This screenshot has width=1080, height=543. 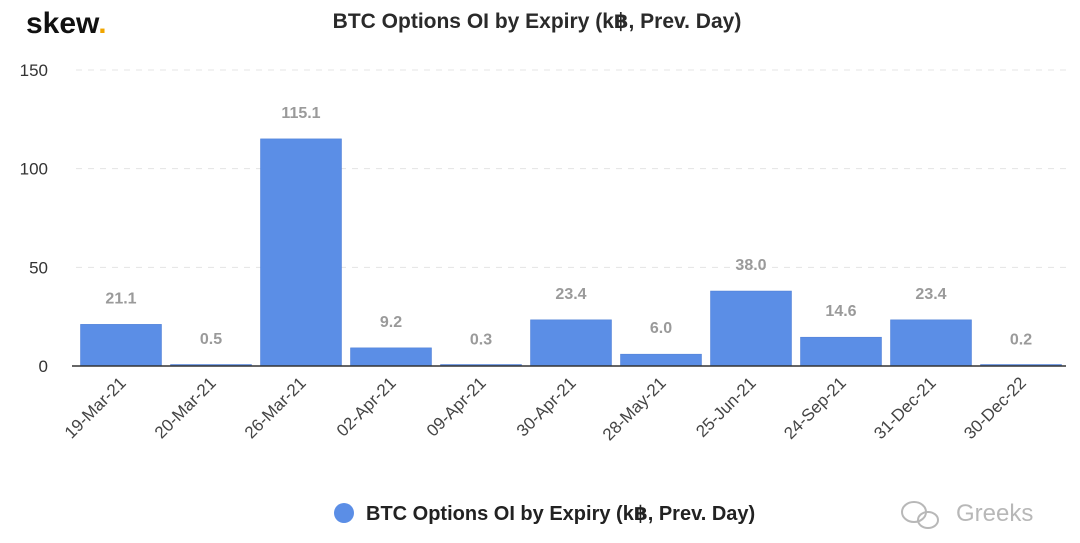 What do you see at coordinates (211, 339) in the screenshot?
I see `data-label: 0.5` at bounding box center [211, 339].